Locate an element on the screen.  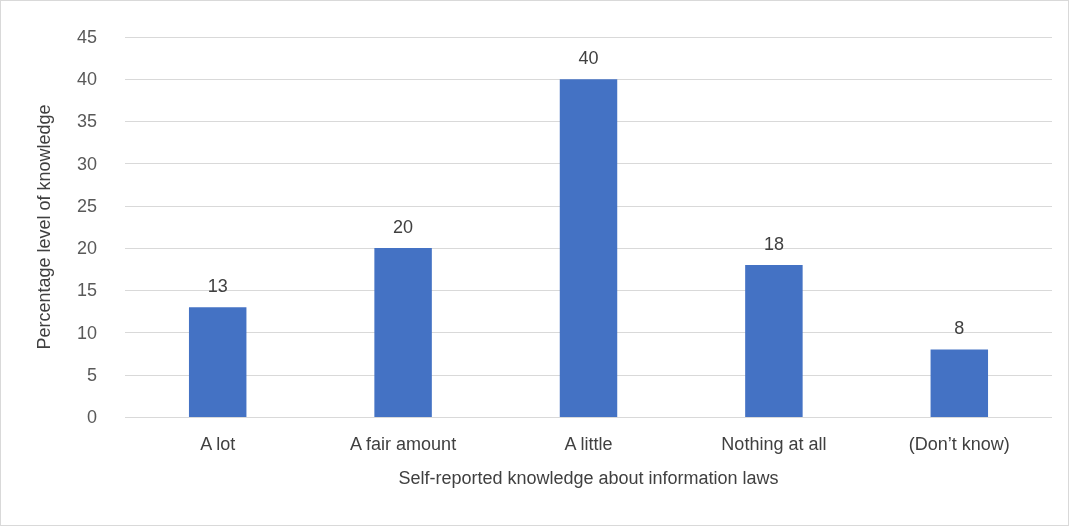
y-tick-label: 0 is located at coordinates (91, 417).